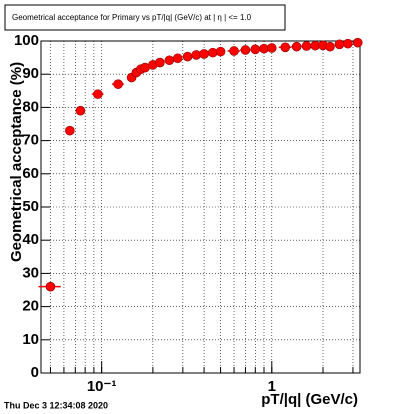 This screenshot has height=414, width=400. What do you see at coordinates (309, 399) in the screenshot?
I see `x-axis-label: pT/|q| (GeV/c)` at bounding box center [309, 399].